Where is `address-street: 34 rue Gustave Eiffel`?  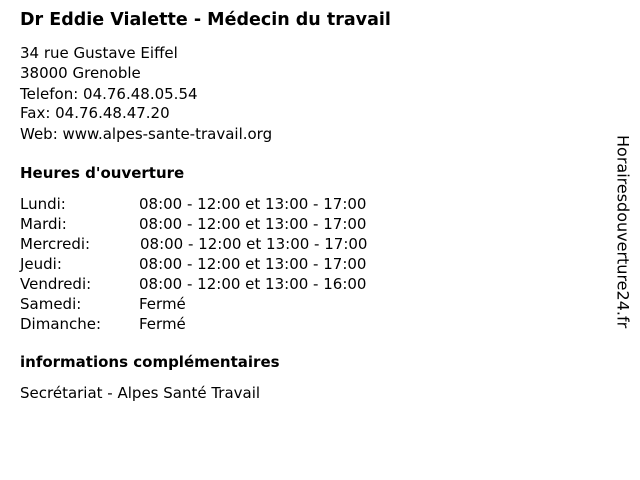 address-street: 34 rue Gustave Eiffel is located at coordinates (99, 53).